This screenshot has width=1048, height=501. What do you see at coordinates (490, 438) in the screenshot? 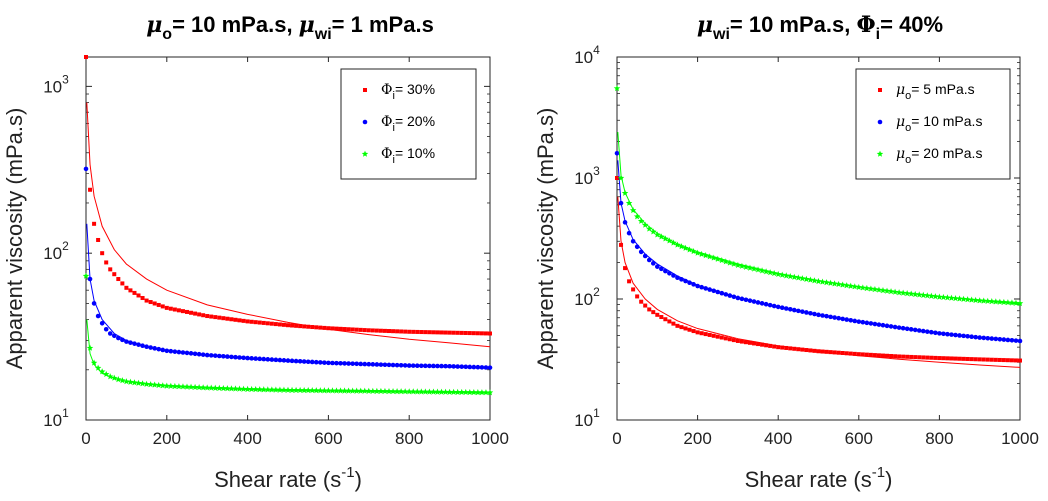
I see `x-tick-label: 1000` at bounding box center [490, 438].